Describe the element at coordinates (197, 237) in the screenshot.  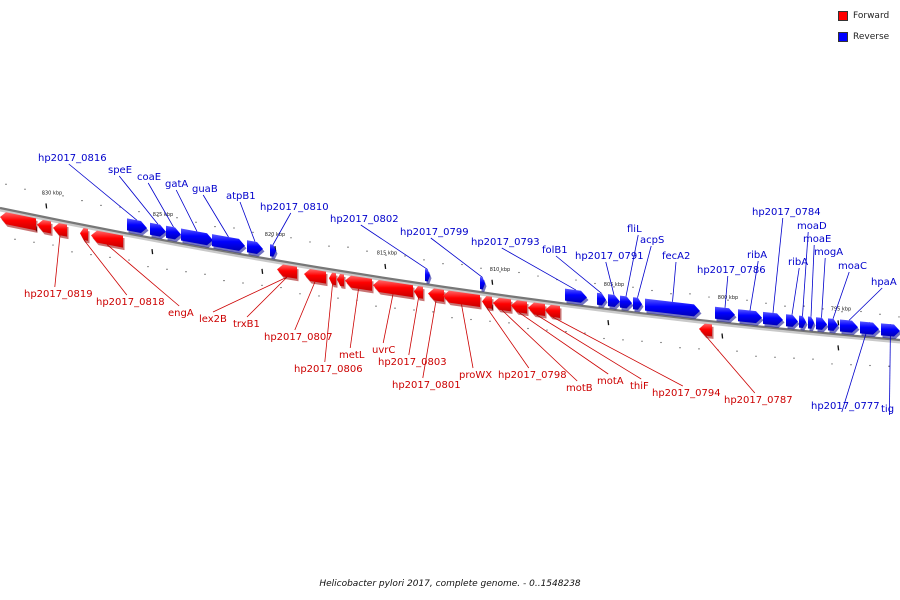
I see `gene-gata-arrow` at that location.